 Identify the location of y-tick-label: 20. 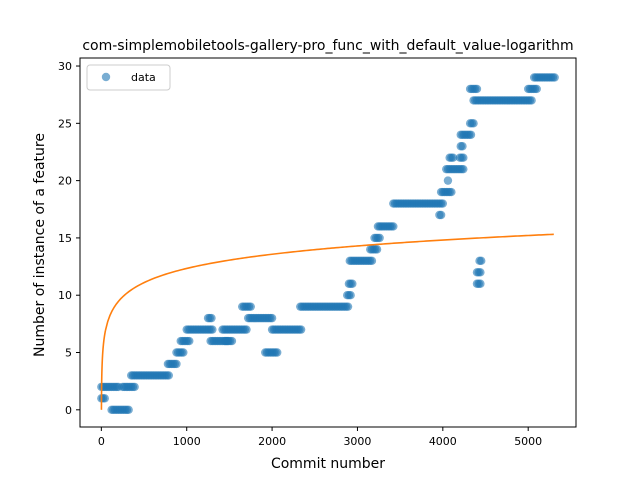
(65, 181).